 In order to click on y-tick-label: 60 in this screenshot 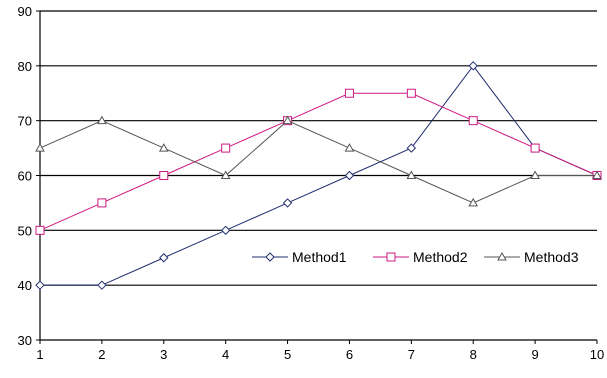, I will do `click(25, 176)`.